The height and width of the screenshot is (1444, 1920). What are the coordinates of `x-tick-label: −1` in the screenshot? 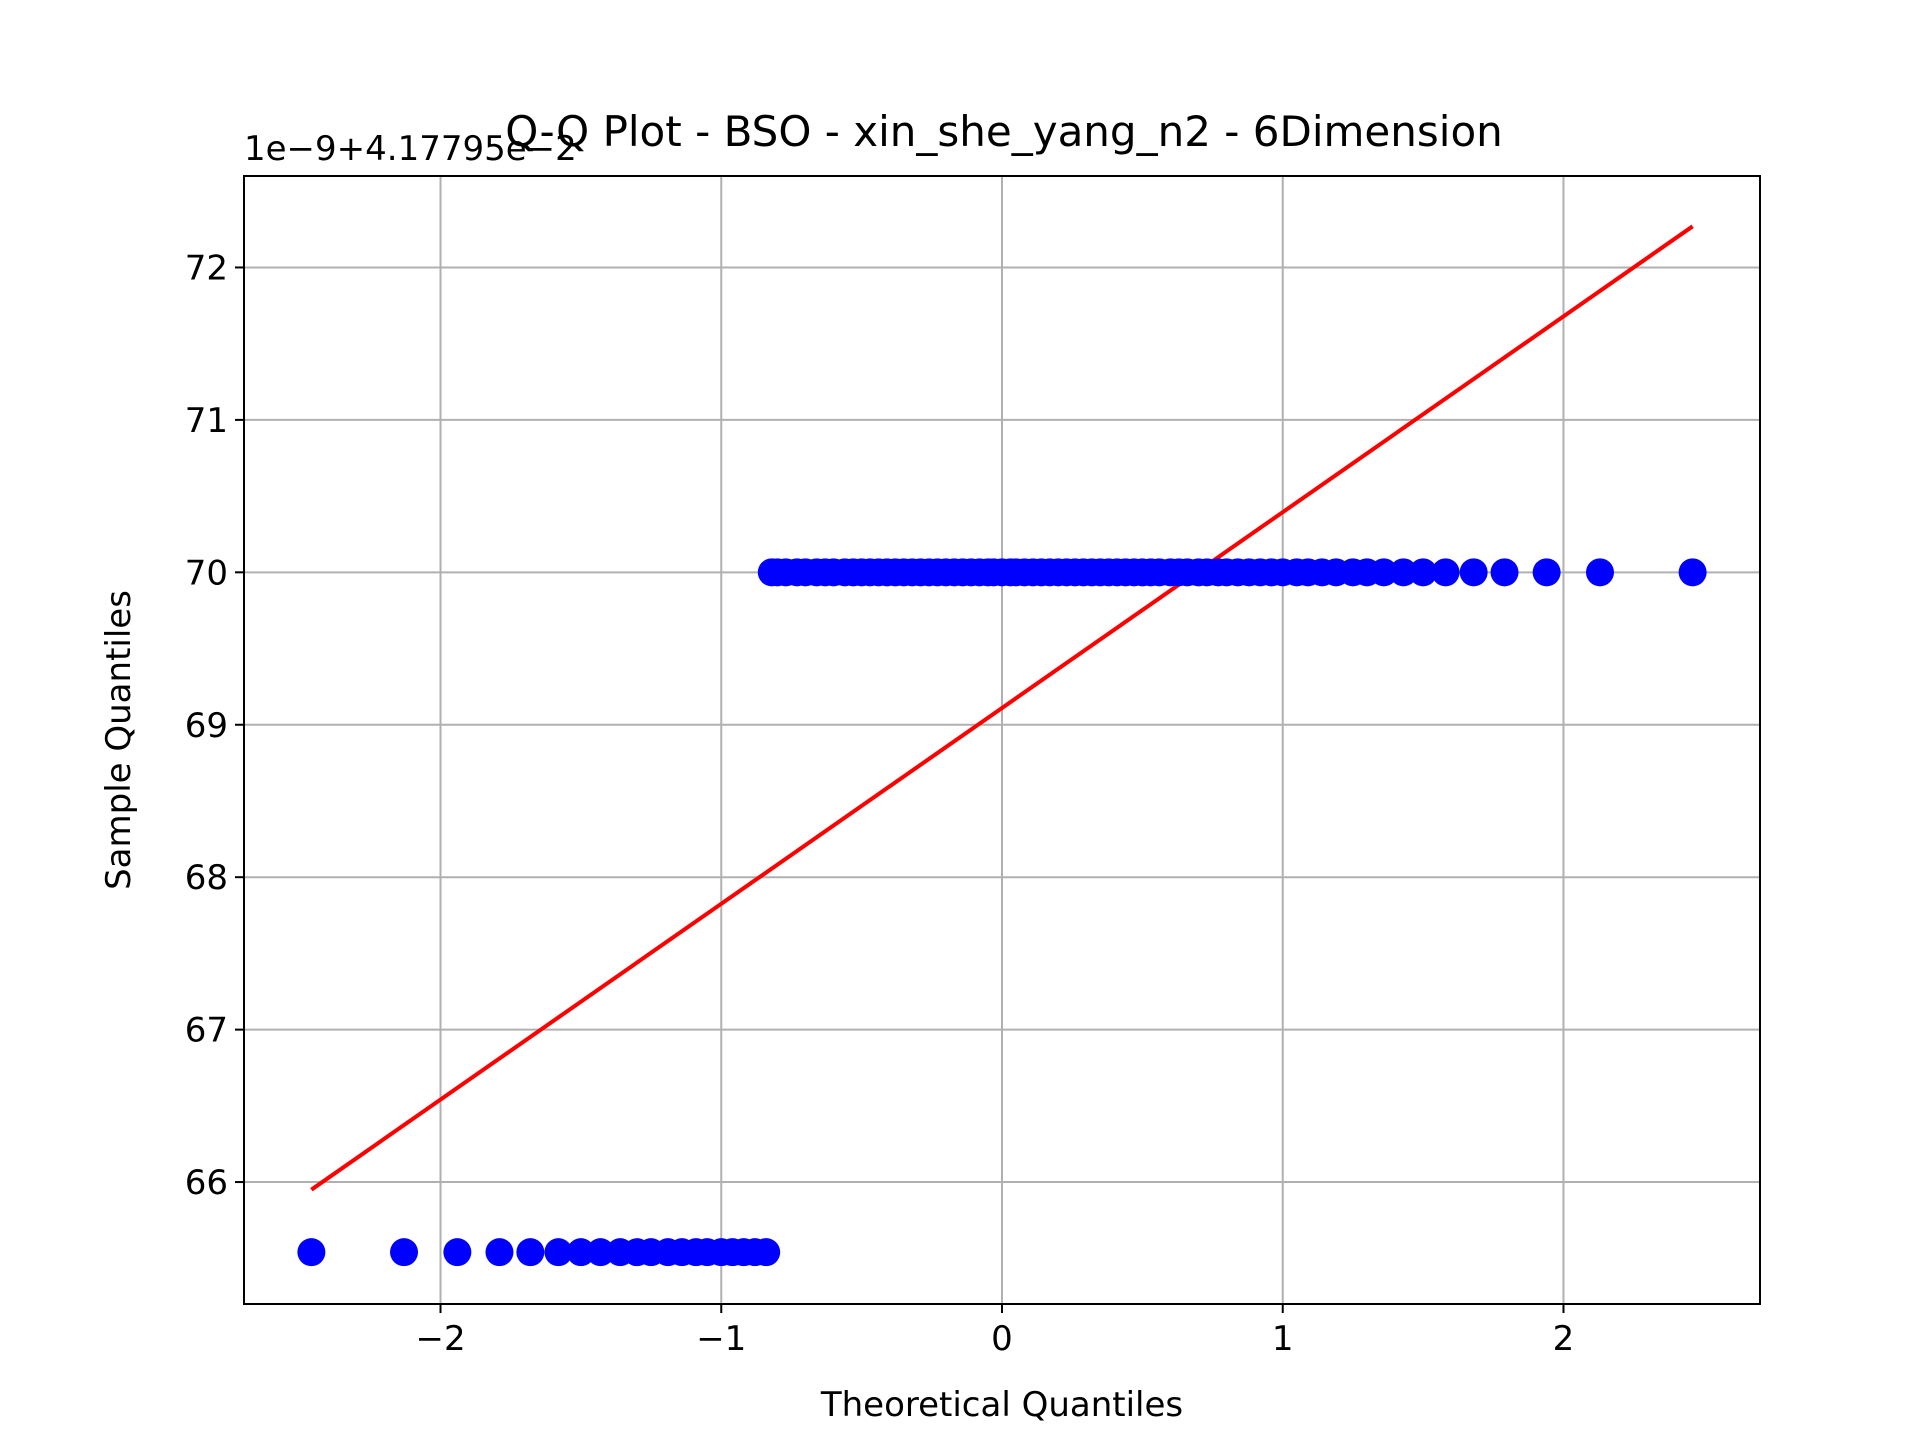 It's located at (721, 1339).